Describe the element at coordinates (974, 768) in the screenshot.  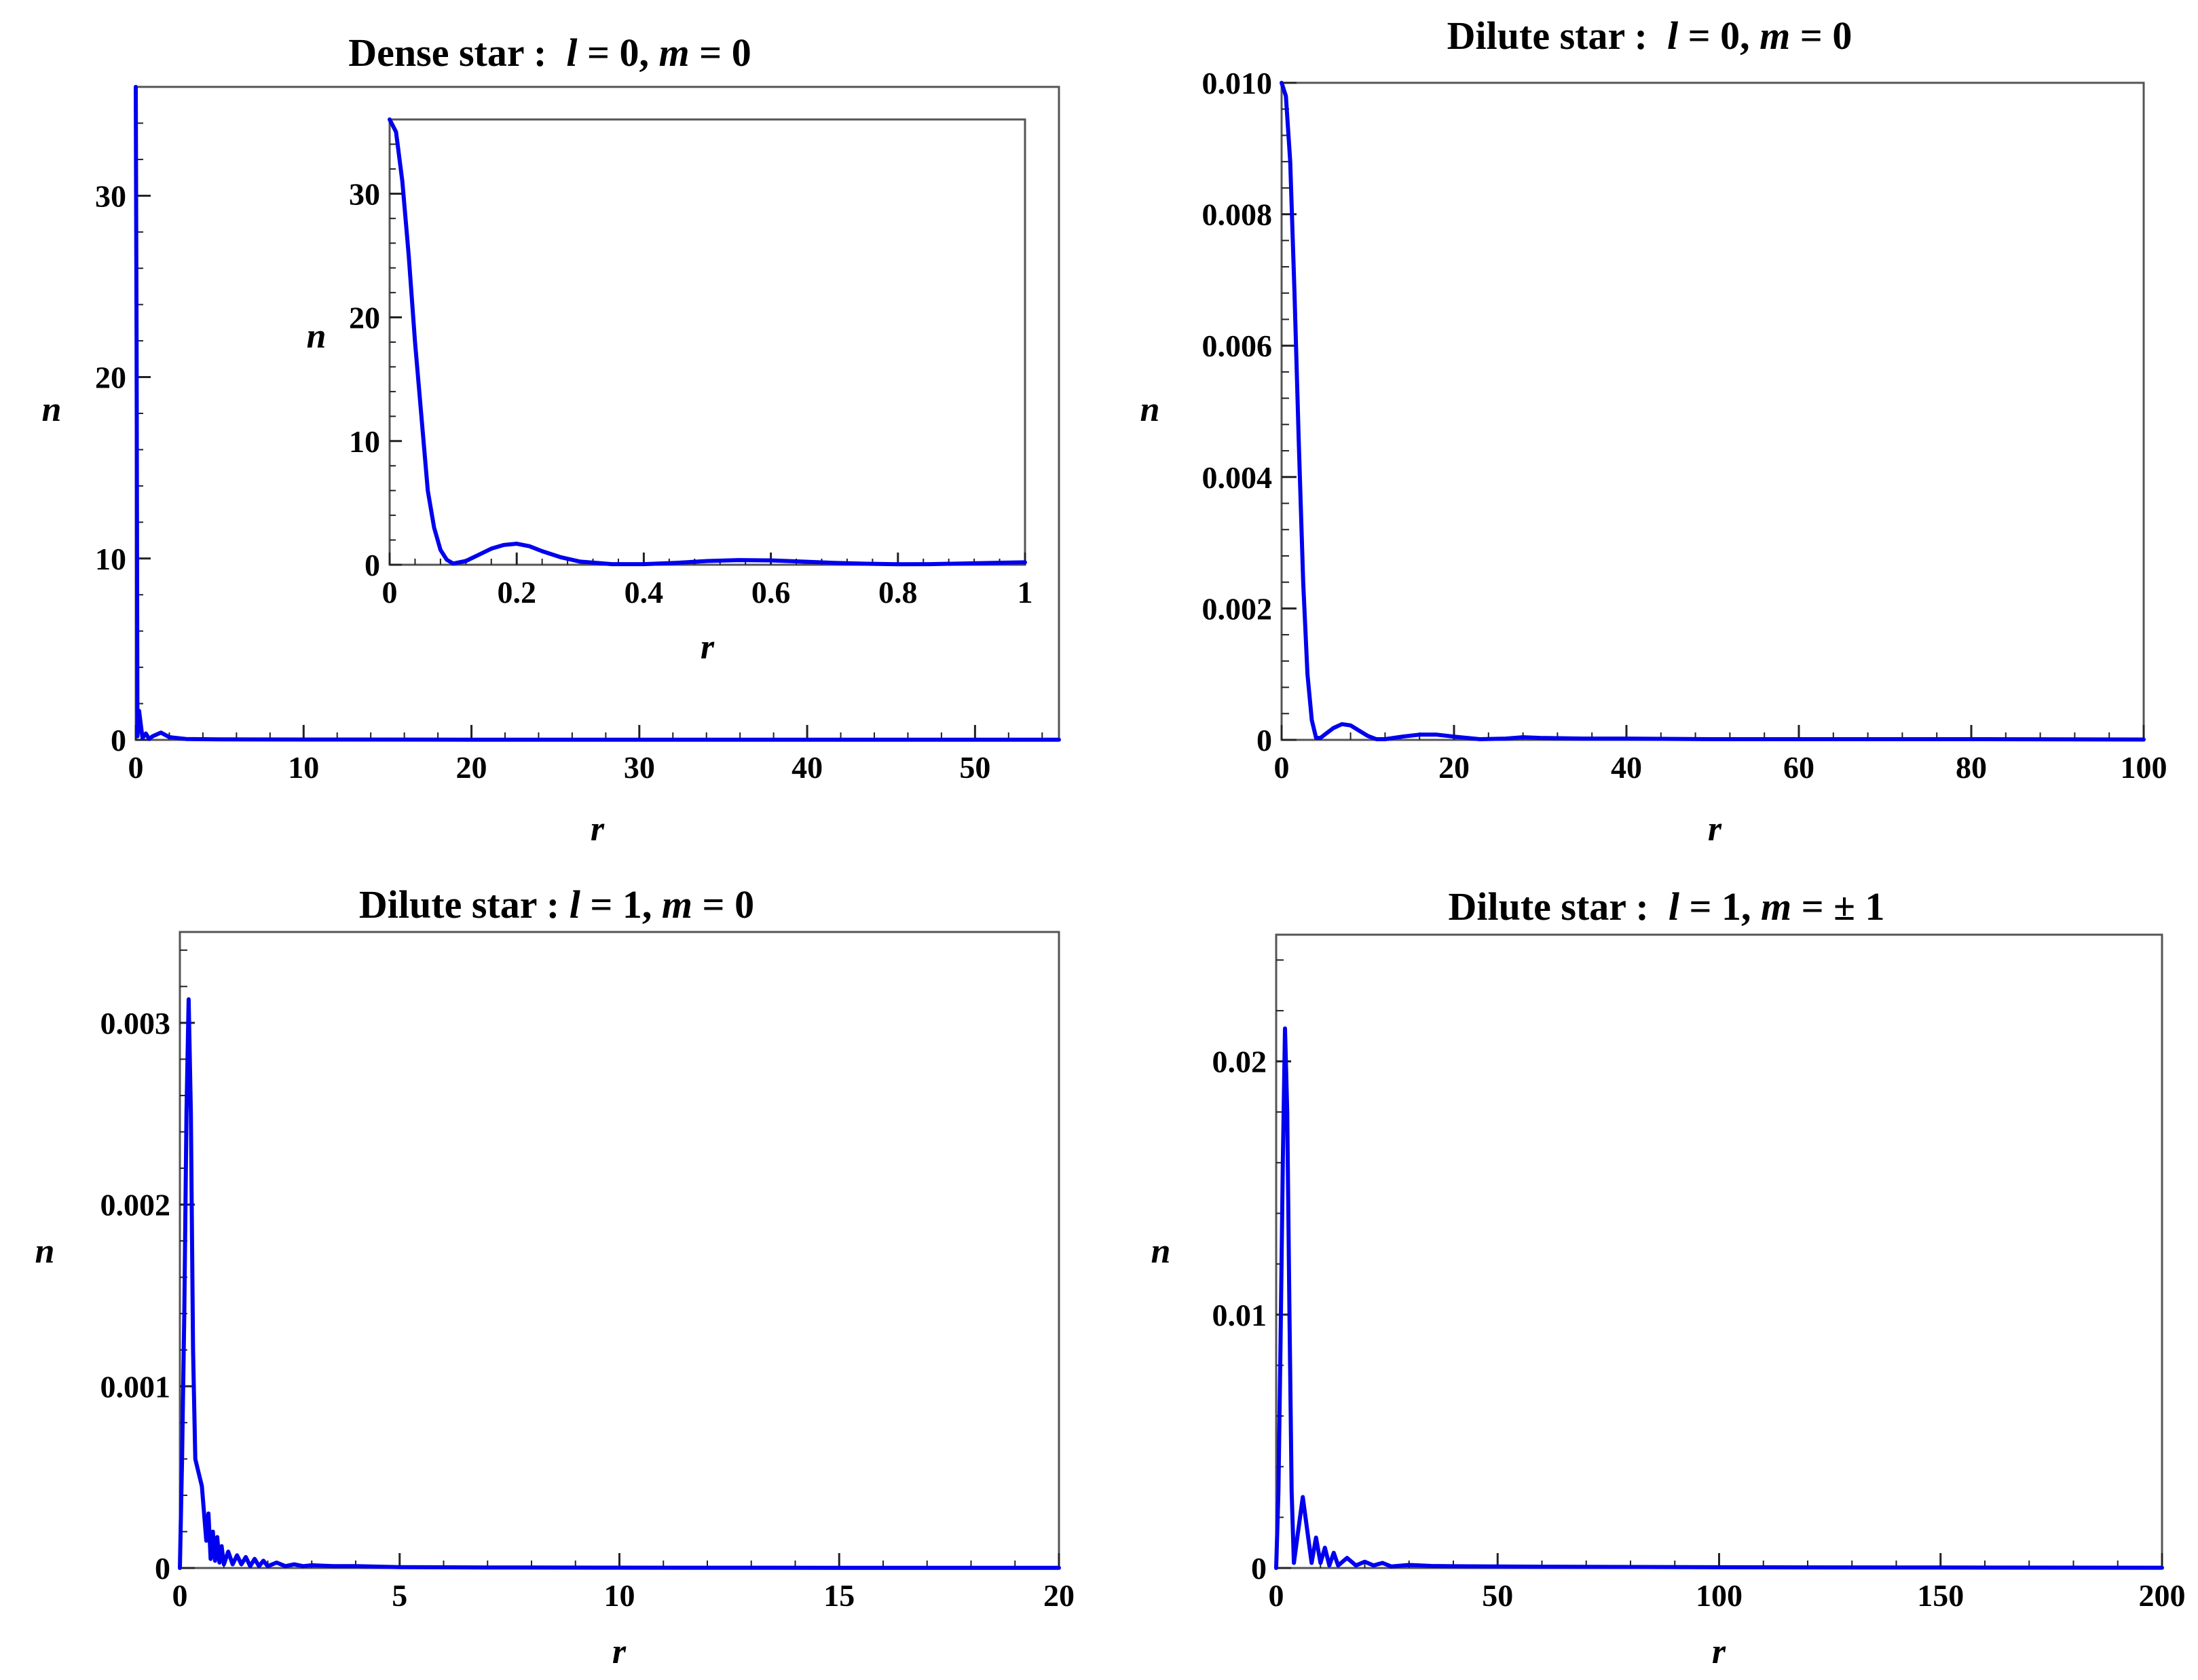
I see `panel-dense-l0-x-tick-label: 50` at that location.